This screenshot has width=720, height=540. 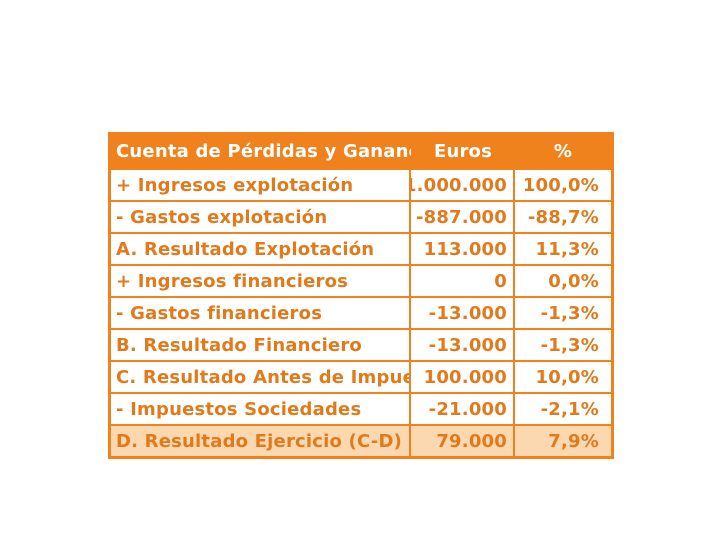 What do you see at coordinates (261, 249) in the screenshot?
I see `row-label: A. Resultado Explotación` at bounding box center [261, 249].